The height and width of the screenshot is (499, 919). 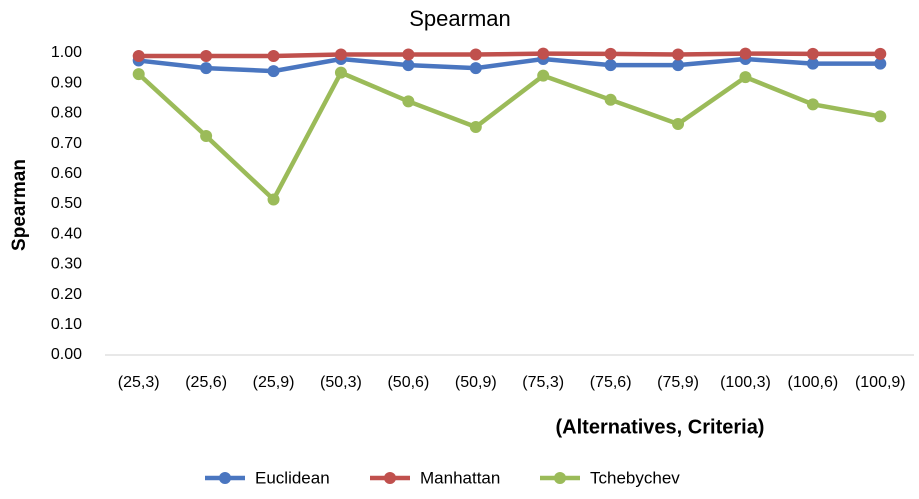 I want to click on y-axis-title: Spearman, so click(x=19, y=205).